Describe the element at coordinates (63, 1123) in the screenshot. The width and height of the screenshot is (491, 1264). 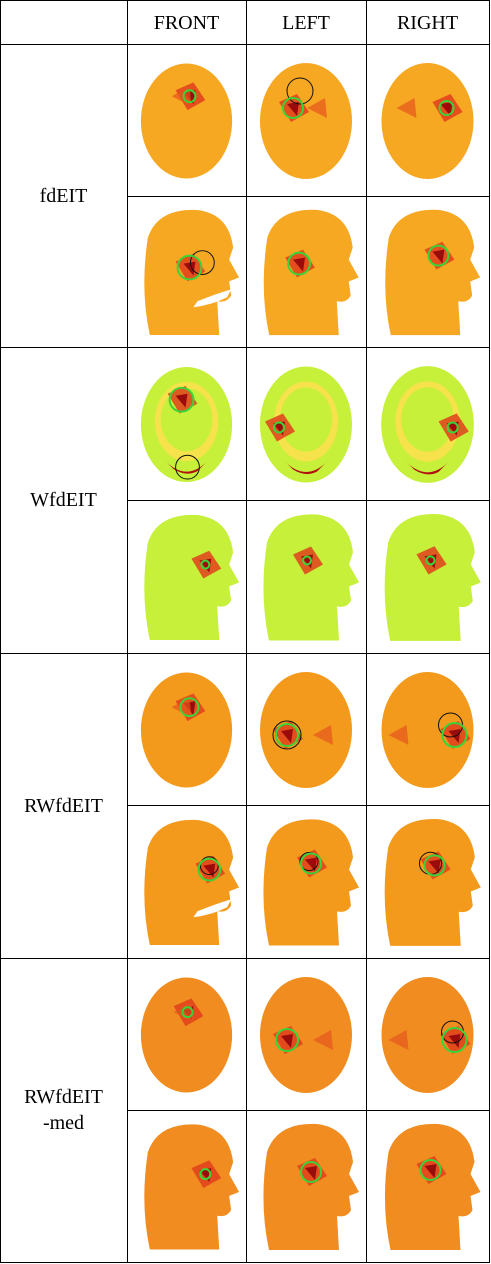
I see `row-label-line: -med` at that location.